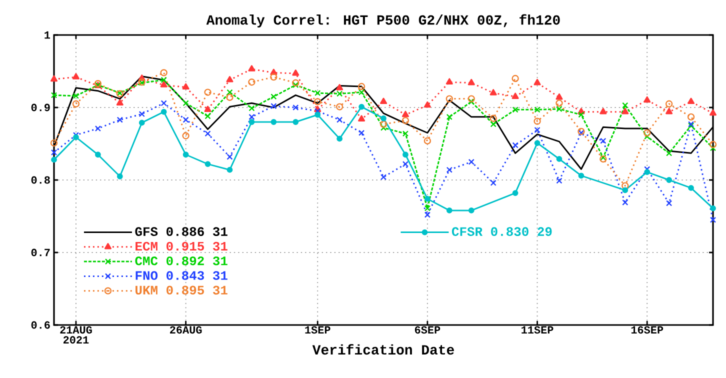 Image resolution: width=726 pixels, height=378 pixels. I want to click on y-tick-label: 0.6, so click(40, 325).